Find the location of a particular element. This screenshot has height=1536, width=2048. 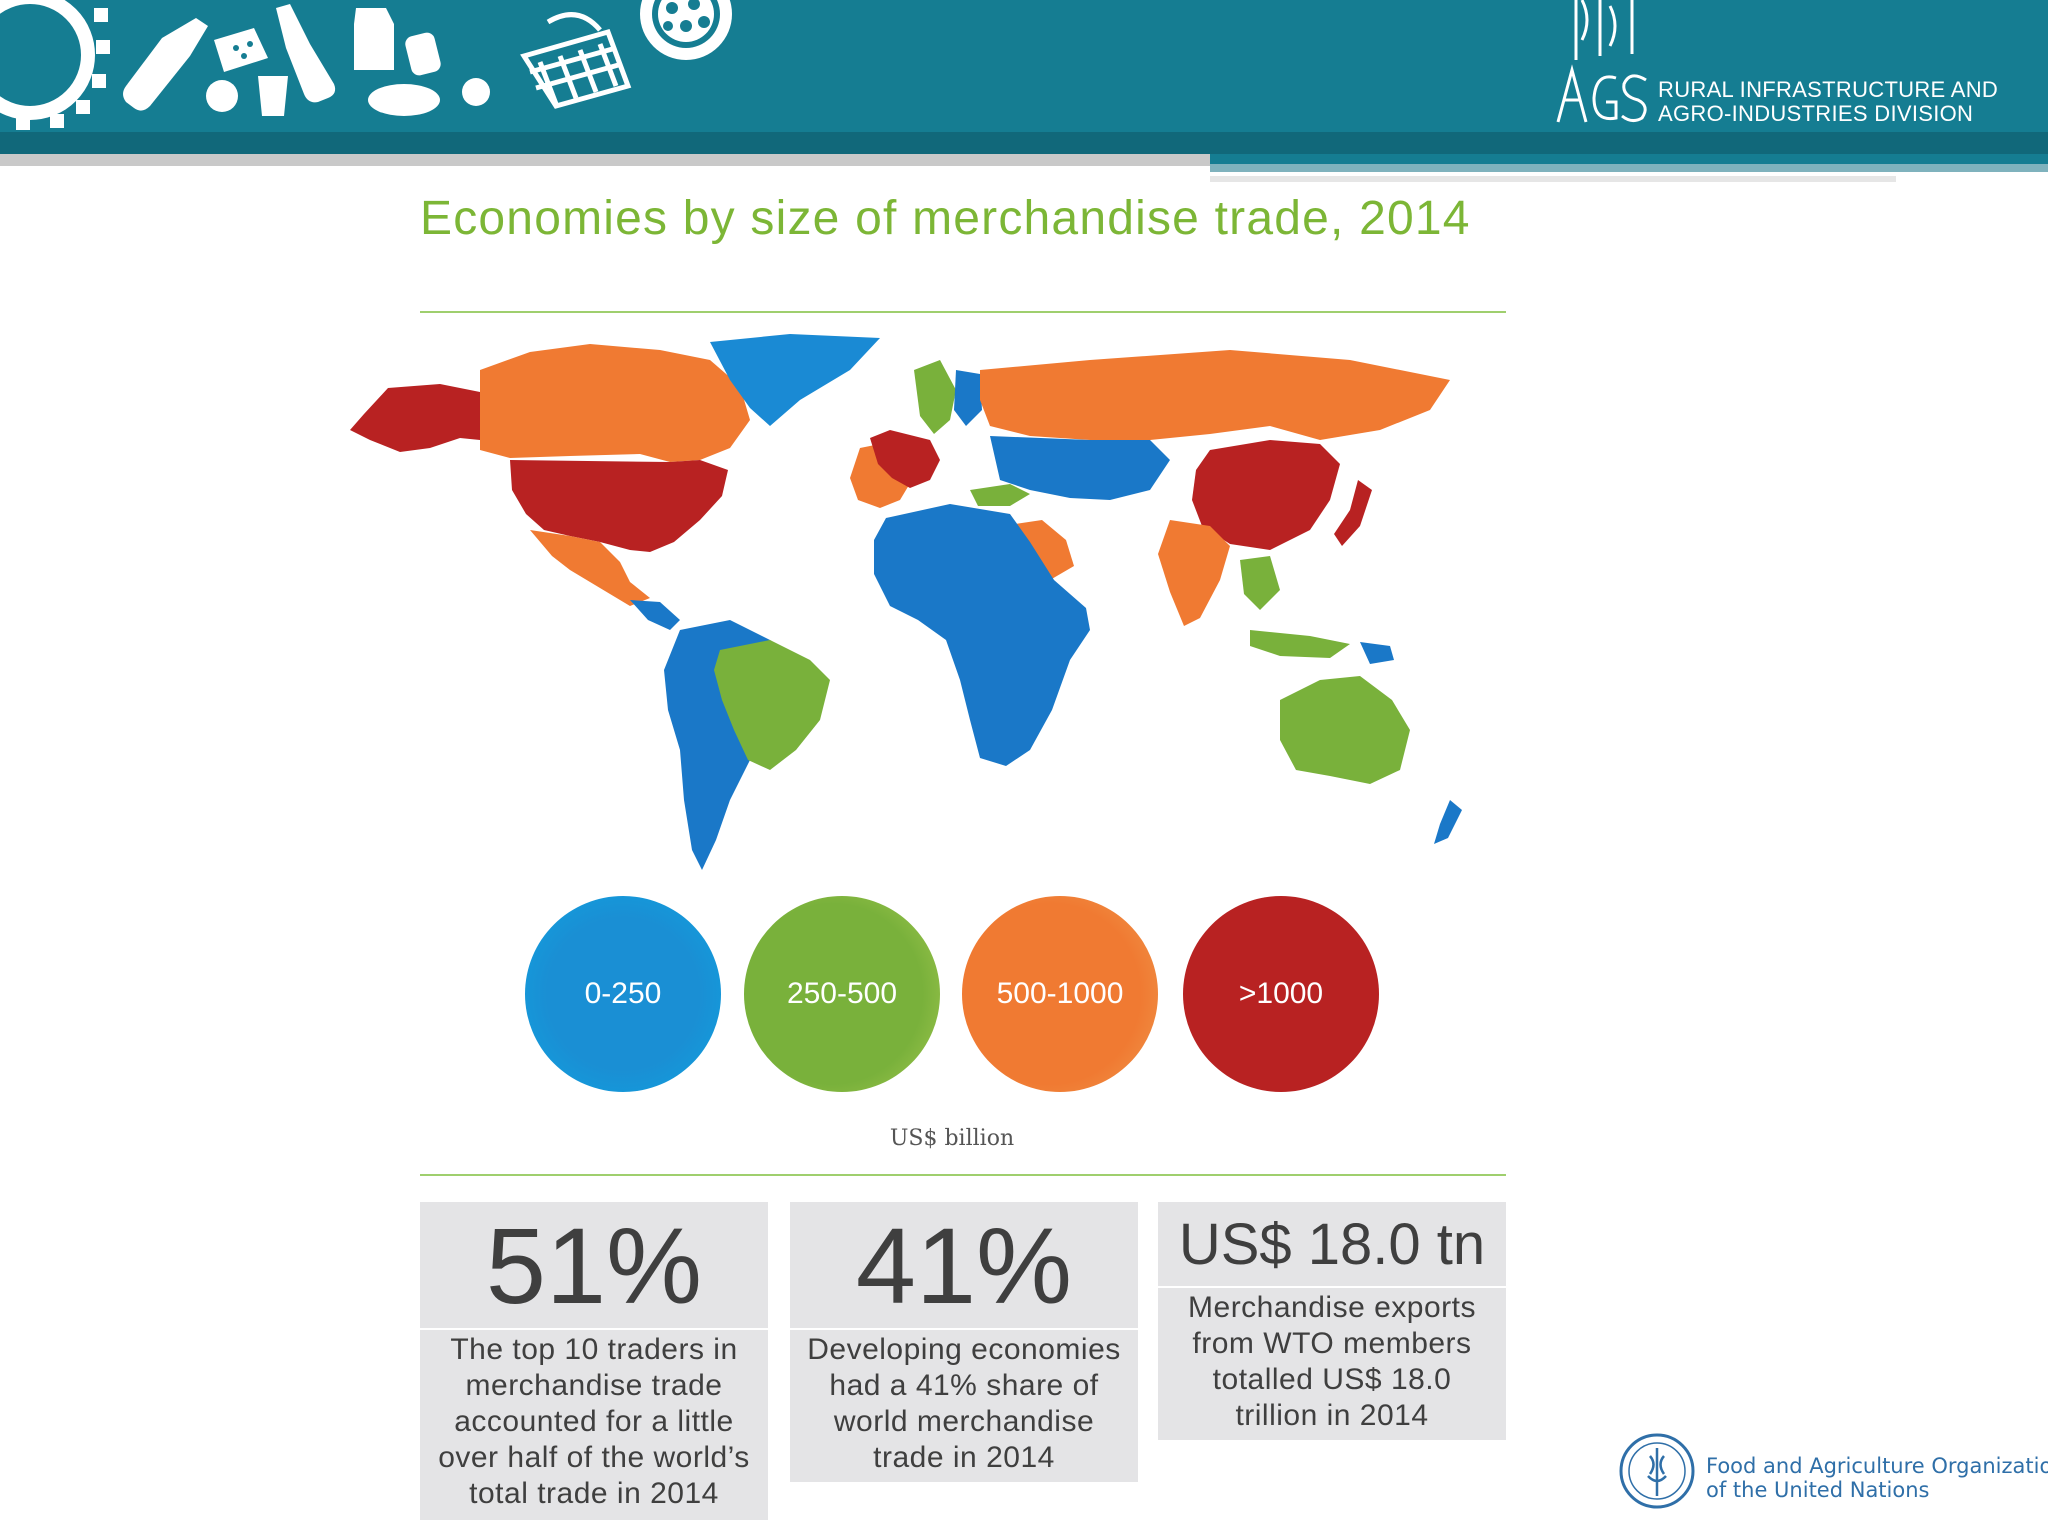

bottle-icon is located at coordinates (165, 64).